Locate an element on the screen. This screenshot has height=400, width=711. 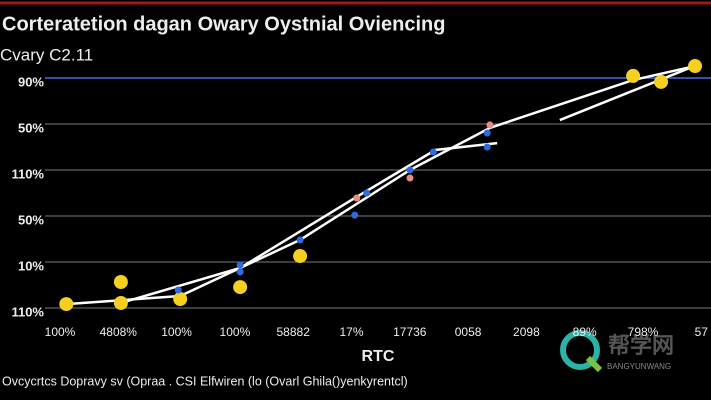
x-tick-label: 58882 is located at coordinates (294, 332).